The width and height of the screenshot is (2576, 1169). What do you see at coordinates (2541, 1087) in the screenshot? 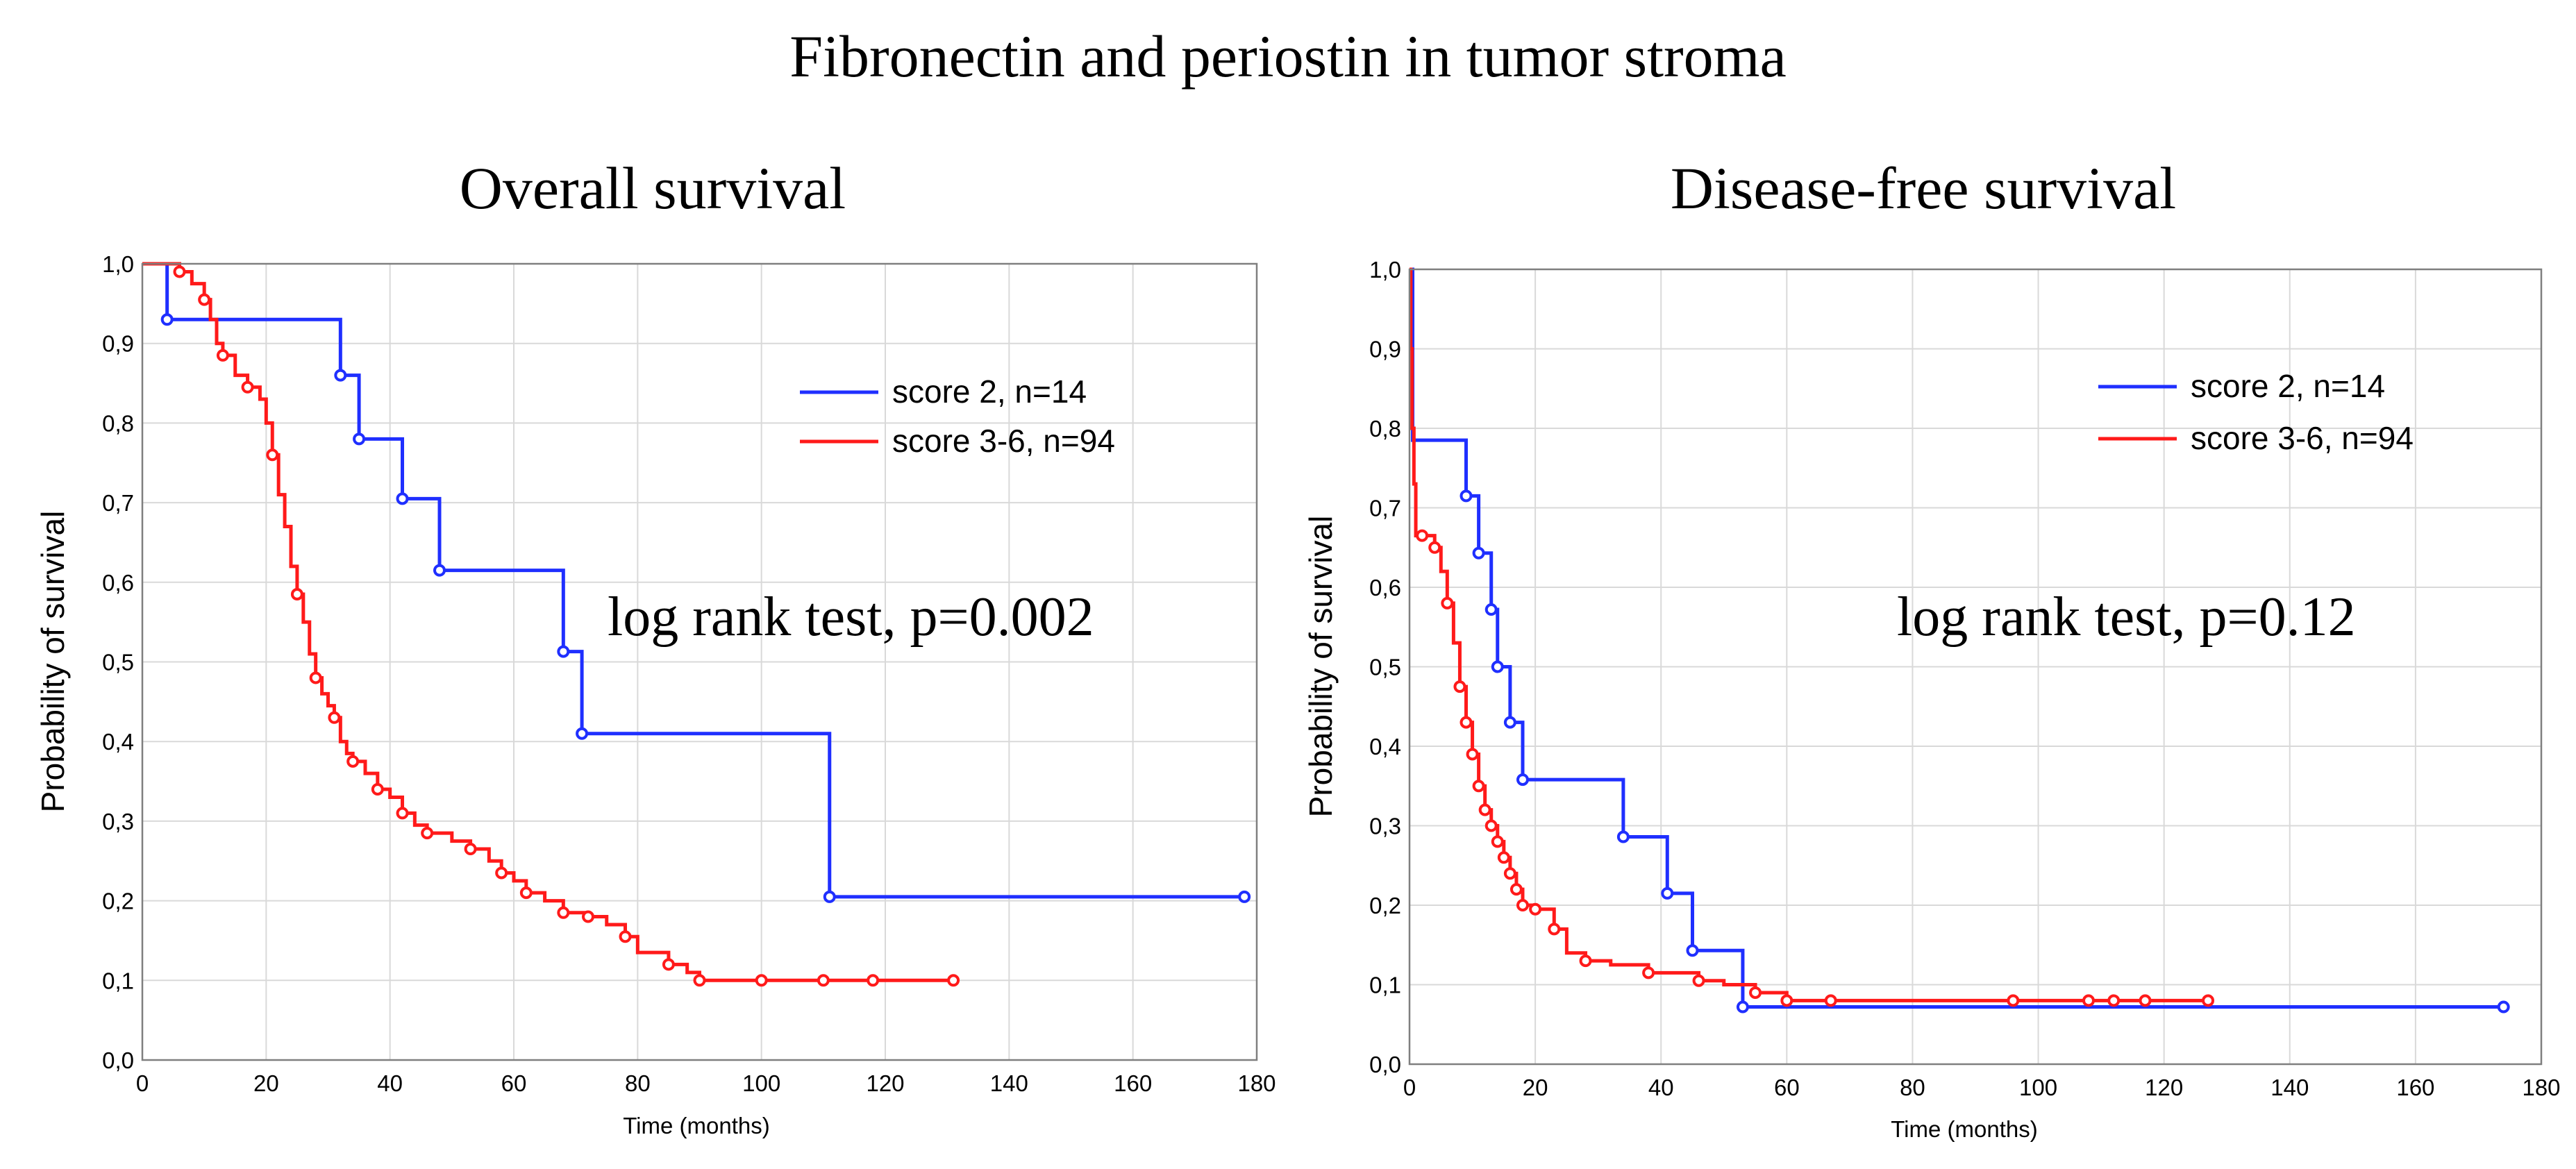
I see `x-tick-label: 180` at bounding box center [2541, 1087].